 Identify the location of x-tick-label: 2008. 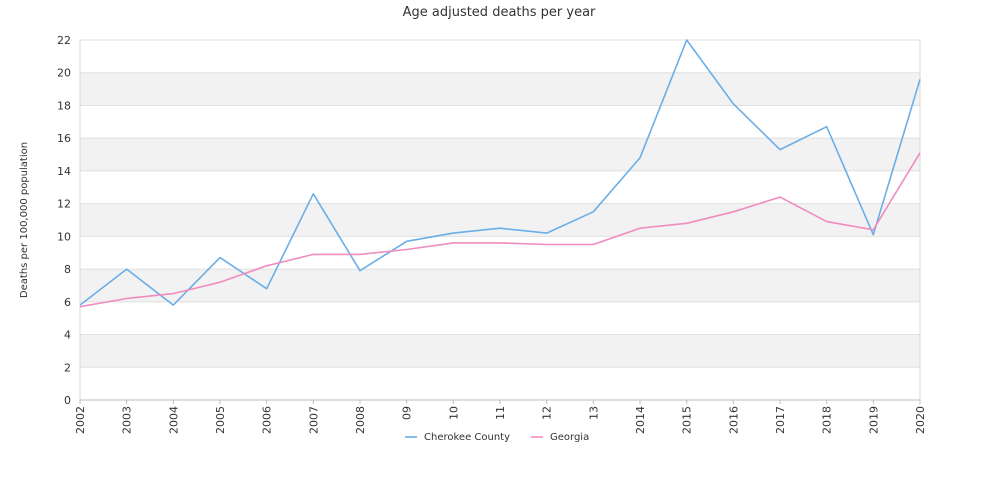
(360, 420).